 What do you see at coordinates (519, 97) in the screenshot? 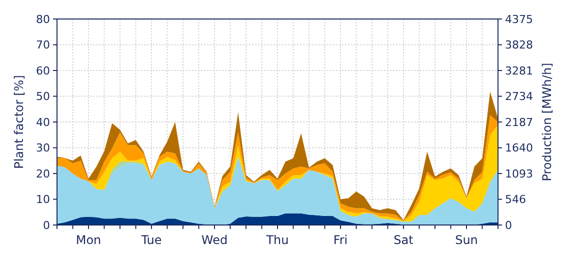
I see `y2-tick-label: 2734` at bounding box center [519, 97].